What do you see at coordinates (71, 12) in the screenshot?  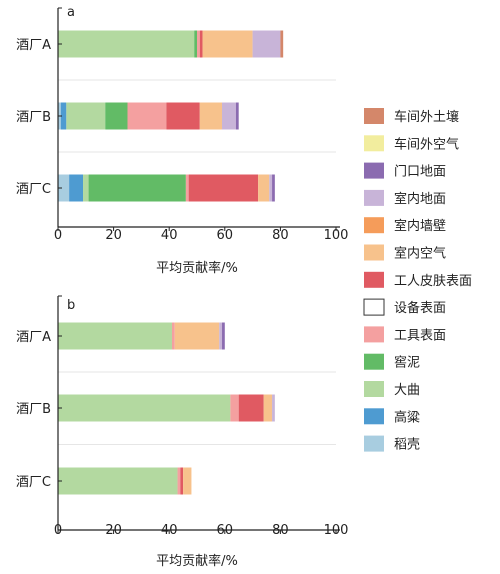 I see `panel-label: a` at bounding box center [71, 12].